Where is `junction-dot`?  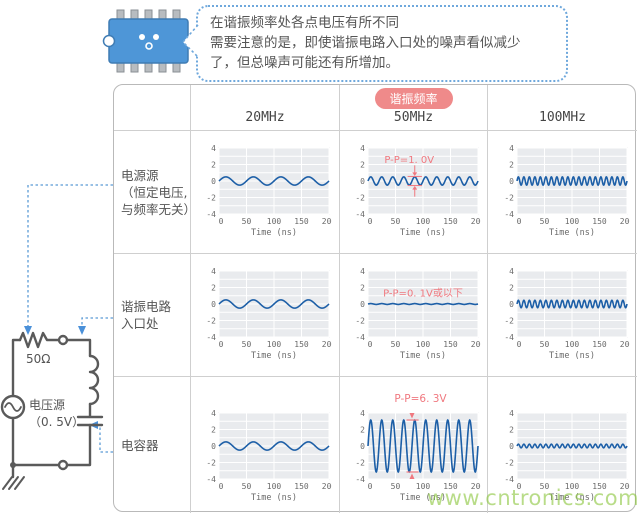
junction-dot is located at coordinates (13, 465).